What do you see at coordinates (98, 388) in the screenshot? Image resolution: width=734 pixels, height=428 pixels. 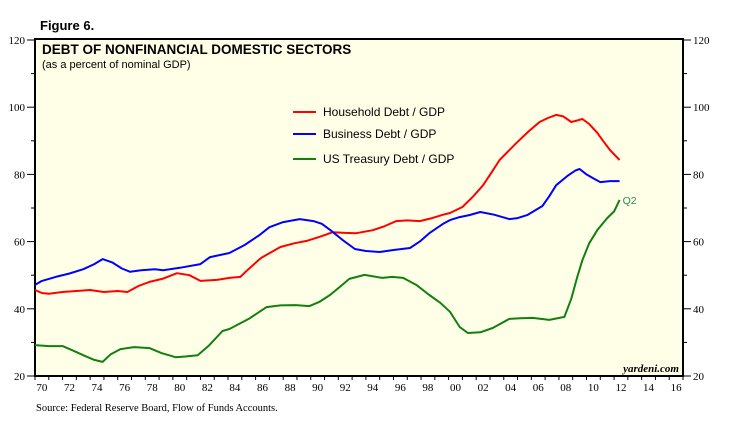 I see `x-tick-label: 74` at bounding box center [98, 388].